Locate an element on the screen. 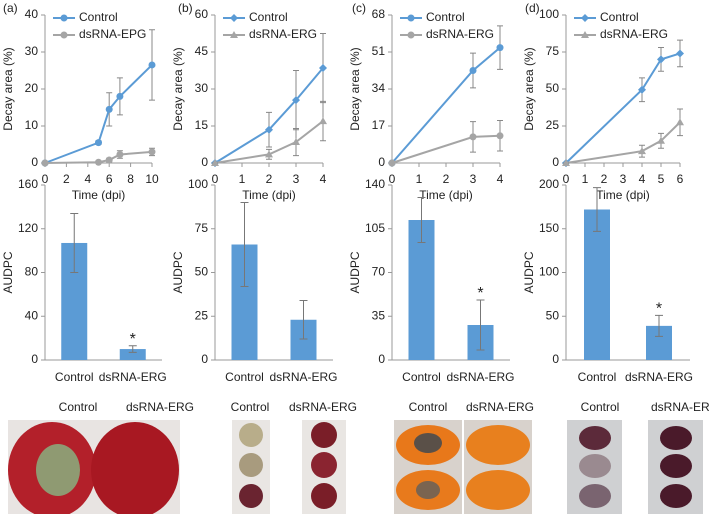 This screenshot has height=514, width=709. y-tick-label: 51 is located at coordinates (379, 51).